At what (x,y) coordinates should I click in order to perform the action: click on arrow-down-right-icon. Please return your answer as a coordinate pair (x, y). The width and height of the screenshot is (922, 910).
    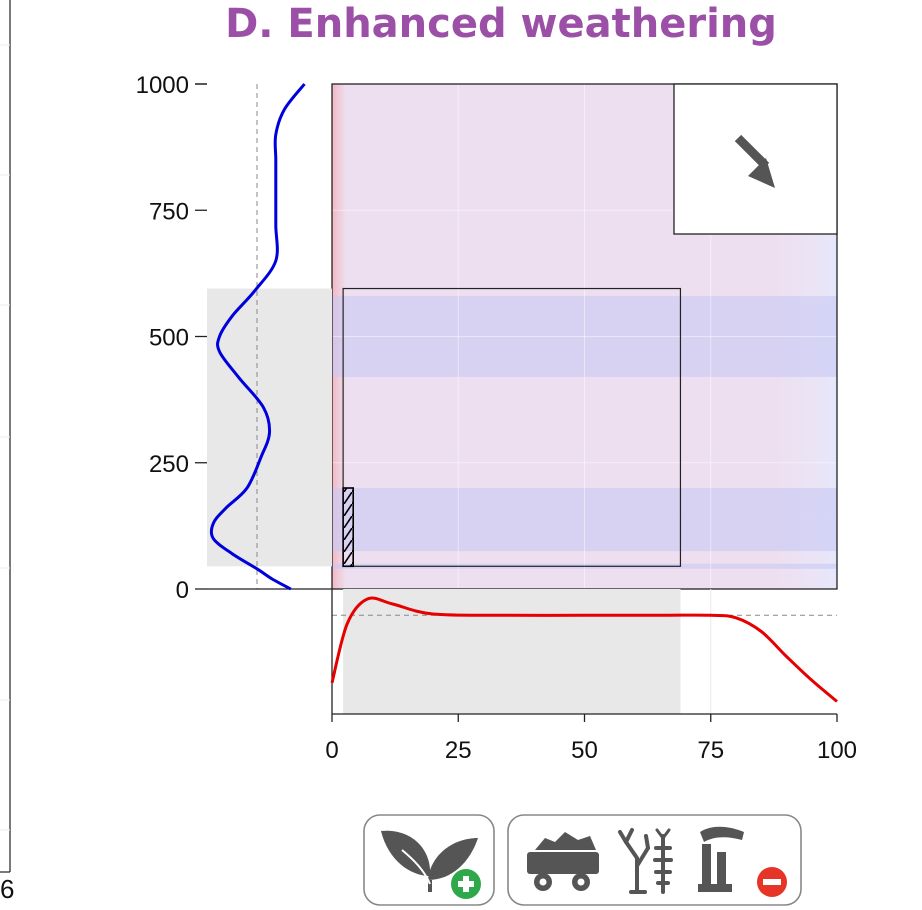
    Looking at the image, I should click on (754, 161).